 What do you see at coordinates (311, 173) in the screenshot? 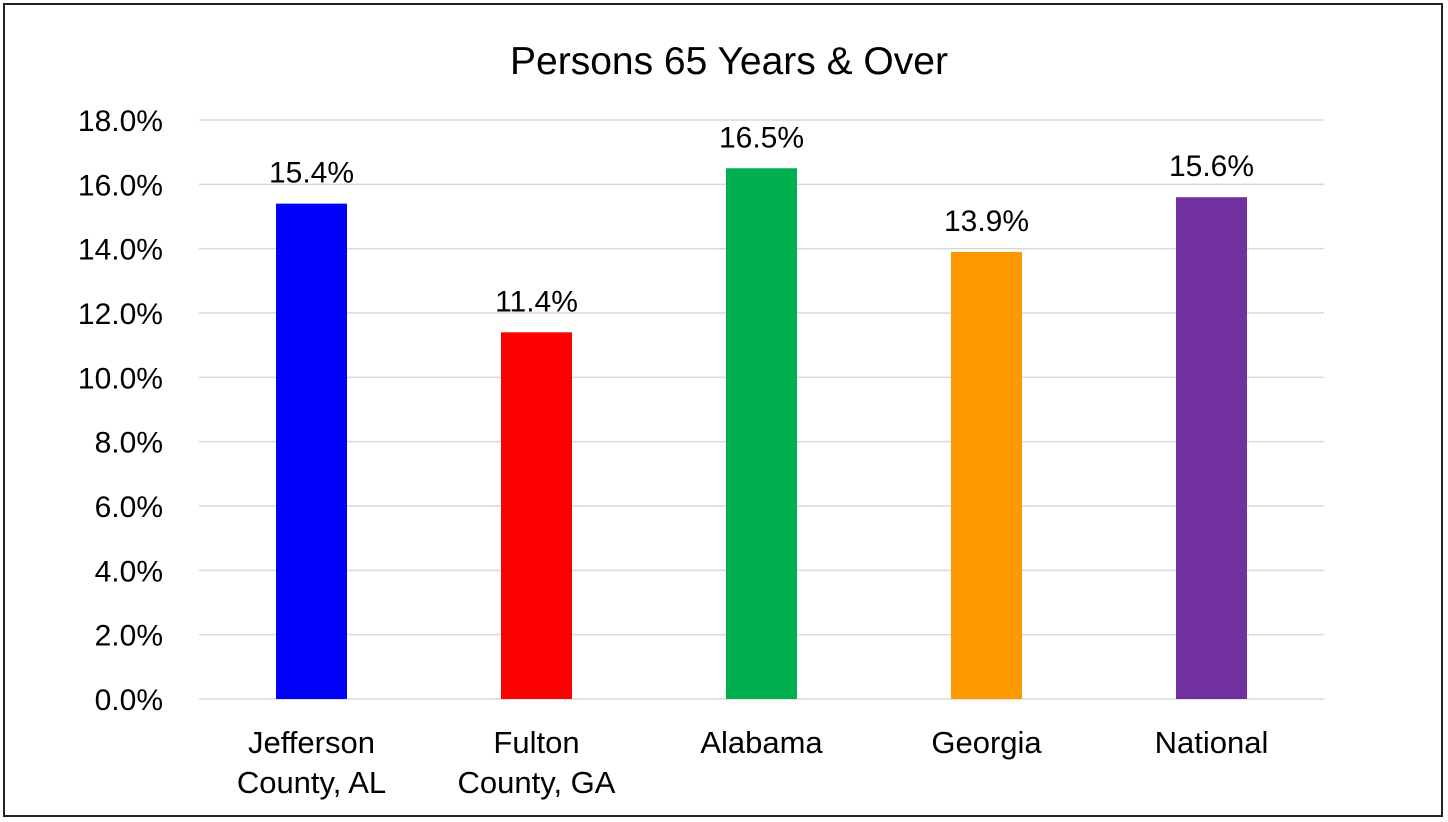
I see `data-label: 15.4%` at bounding box center [311, 173].